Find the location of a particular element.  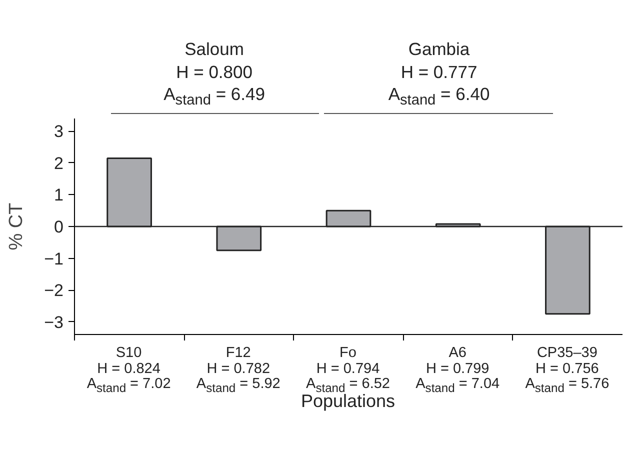

y-tick-label: 2 is located at coordinates (59, 163).